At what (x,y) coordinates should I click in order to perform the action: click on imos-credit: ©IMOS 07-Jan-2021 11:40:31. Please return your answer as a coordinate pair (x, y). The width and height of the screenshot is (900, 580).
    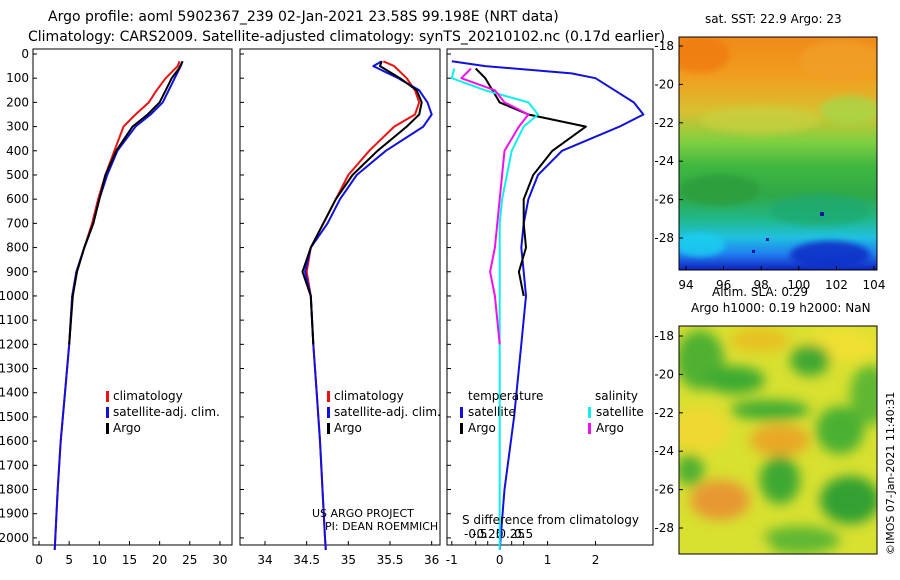
    Looking at the image, I should click on (890, 473).